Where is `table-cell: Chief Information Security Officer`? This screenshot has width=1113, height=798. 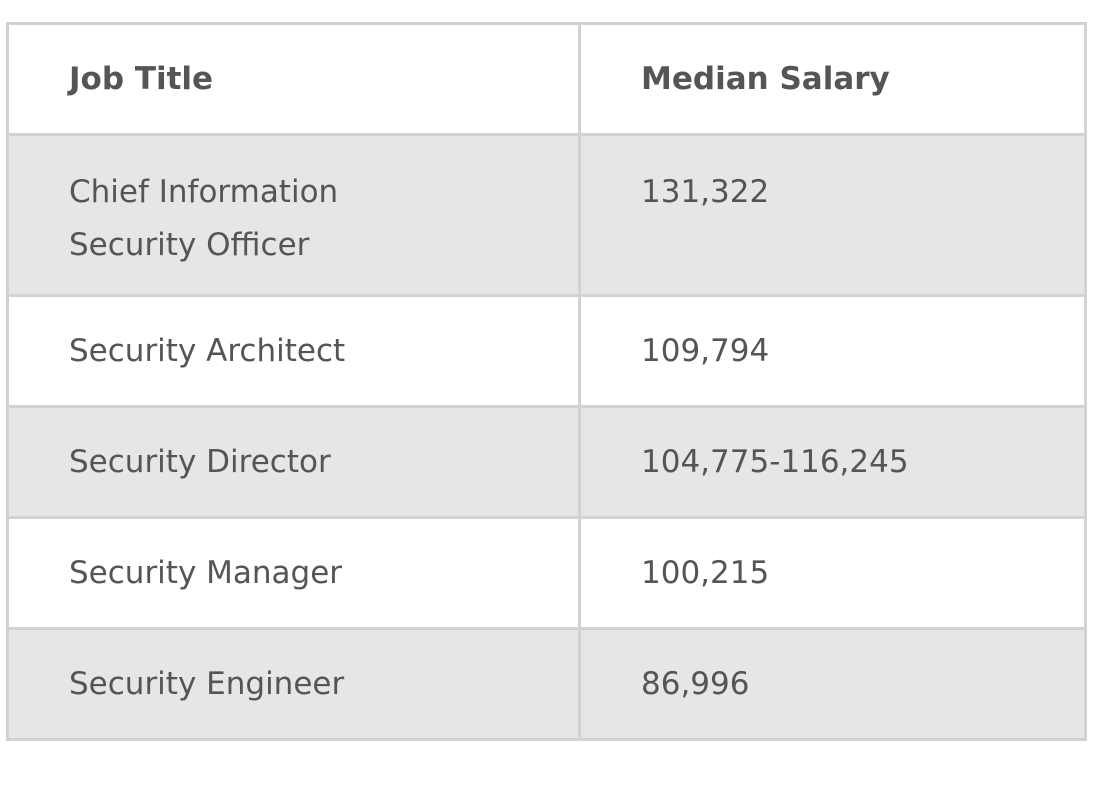 table-cell: Chief Information Security Officer is located at coordinates (293, 215).